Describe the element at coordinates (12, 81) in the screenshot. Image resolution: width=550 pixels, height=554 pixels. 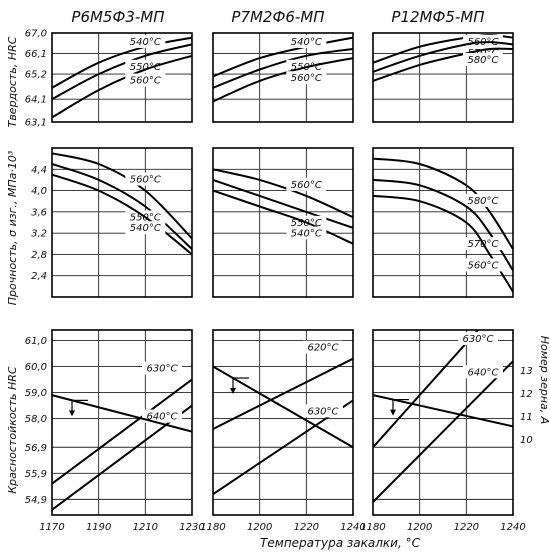
I see `row-ylabel-1: Твердость, HRC` at that location.